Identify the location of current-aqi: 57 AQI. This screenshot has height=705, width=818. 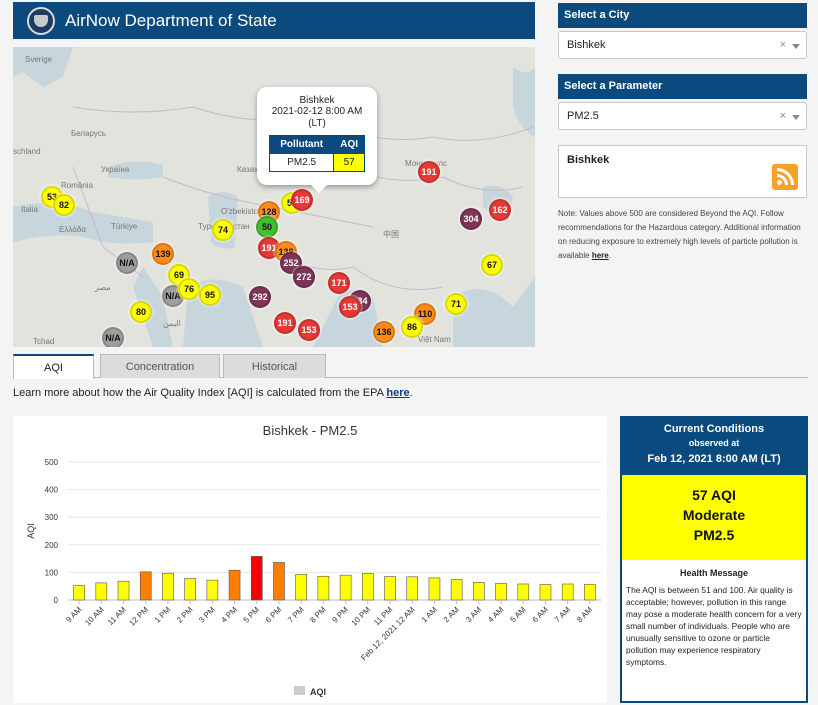
(714, 495).